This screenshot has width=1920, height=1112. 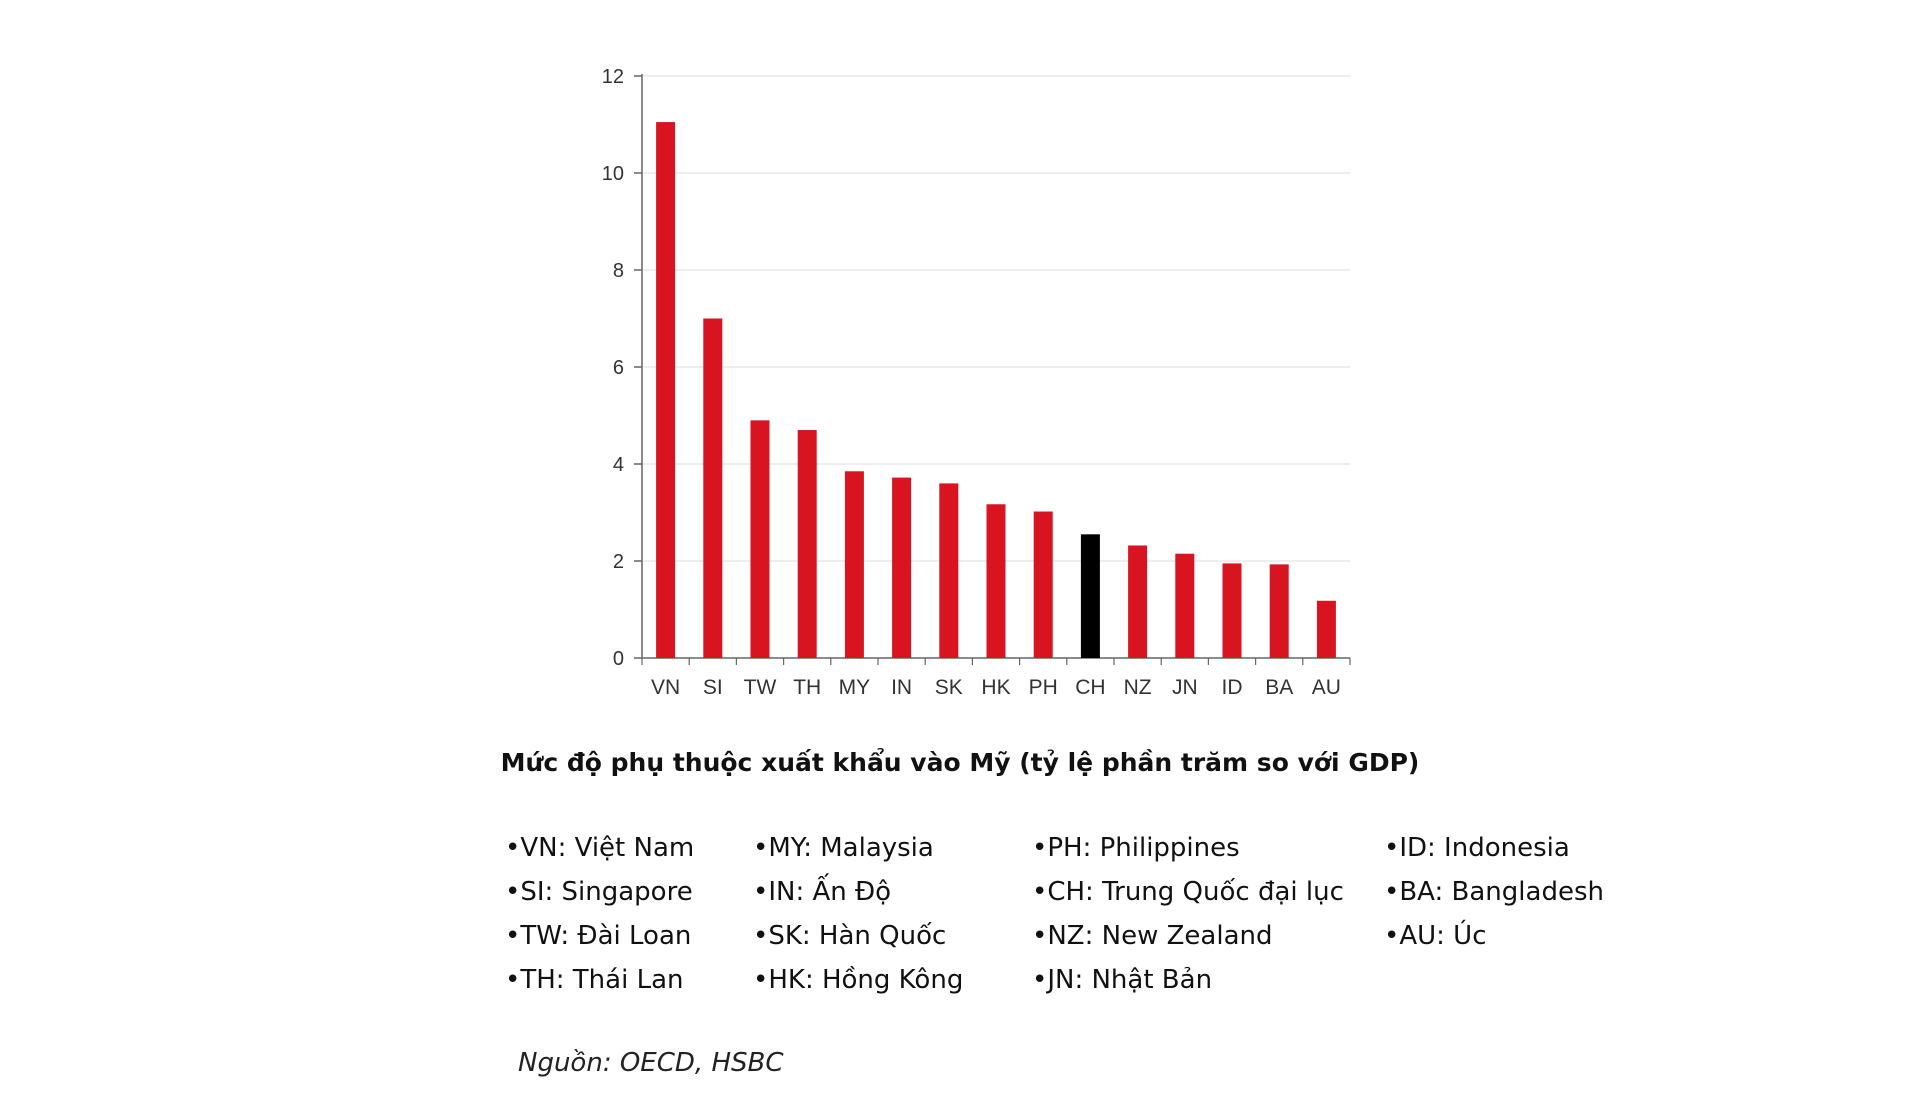 I want to click on x-tick-label: HK, so click(x=995, y=687).